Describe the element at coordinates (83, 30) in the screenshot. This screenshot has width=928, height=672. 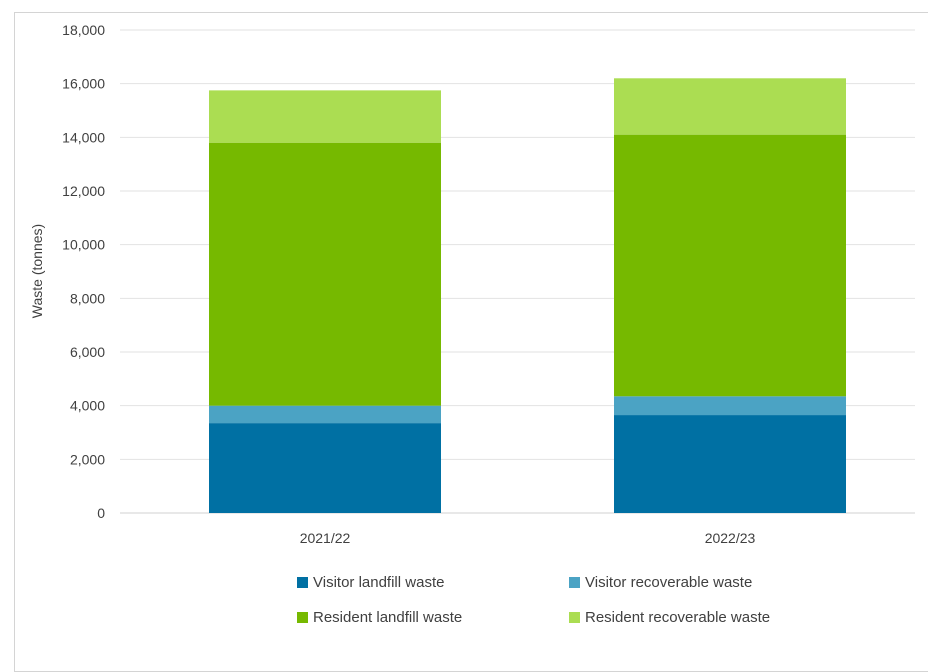
I see `y-tick-label: 18,000` at that location.